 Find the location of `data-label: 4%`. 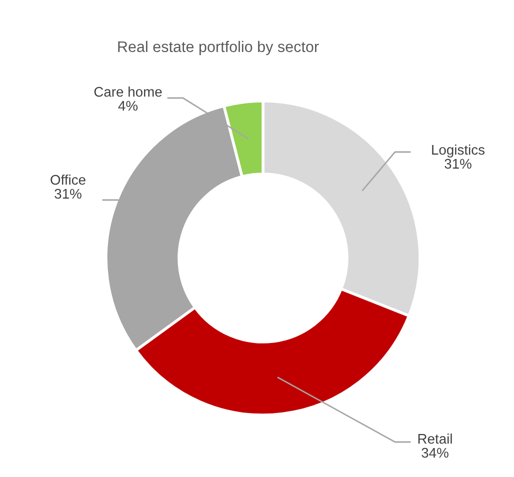

data-label: 4% is located at coordinates (128, 105).